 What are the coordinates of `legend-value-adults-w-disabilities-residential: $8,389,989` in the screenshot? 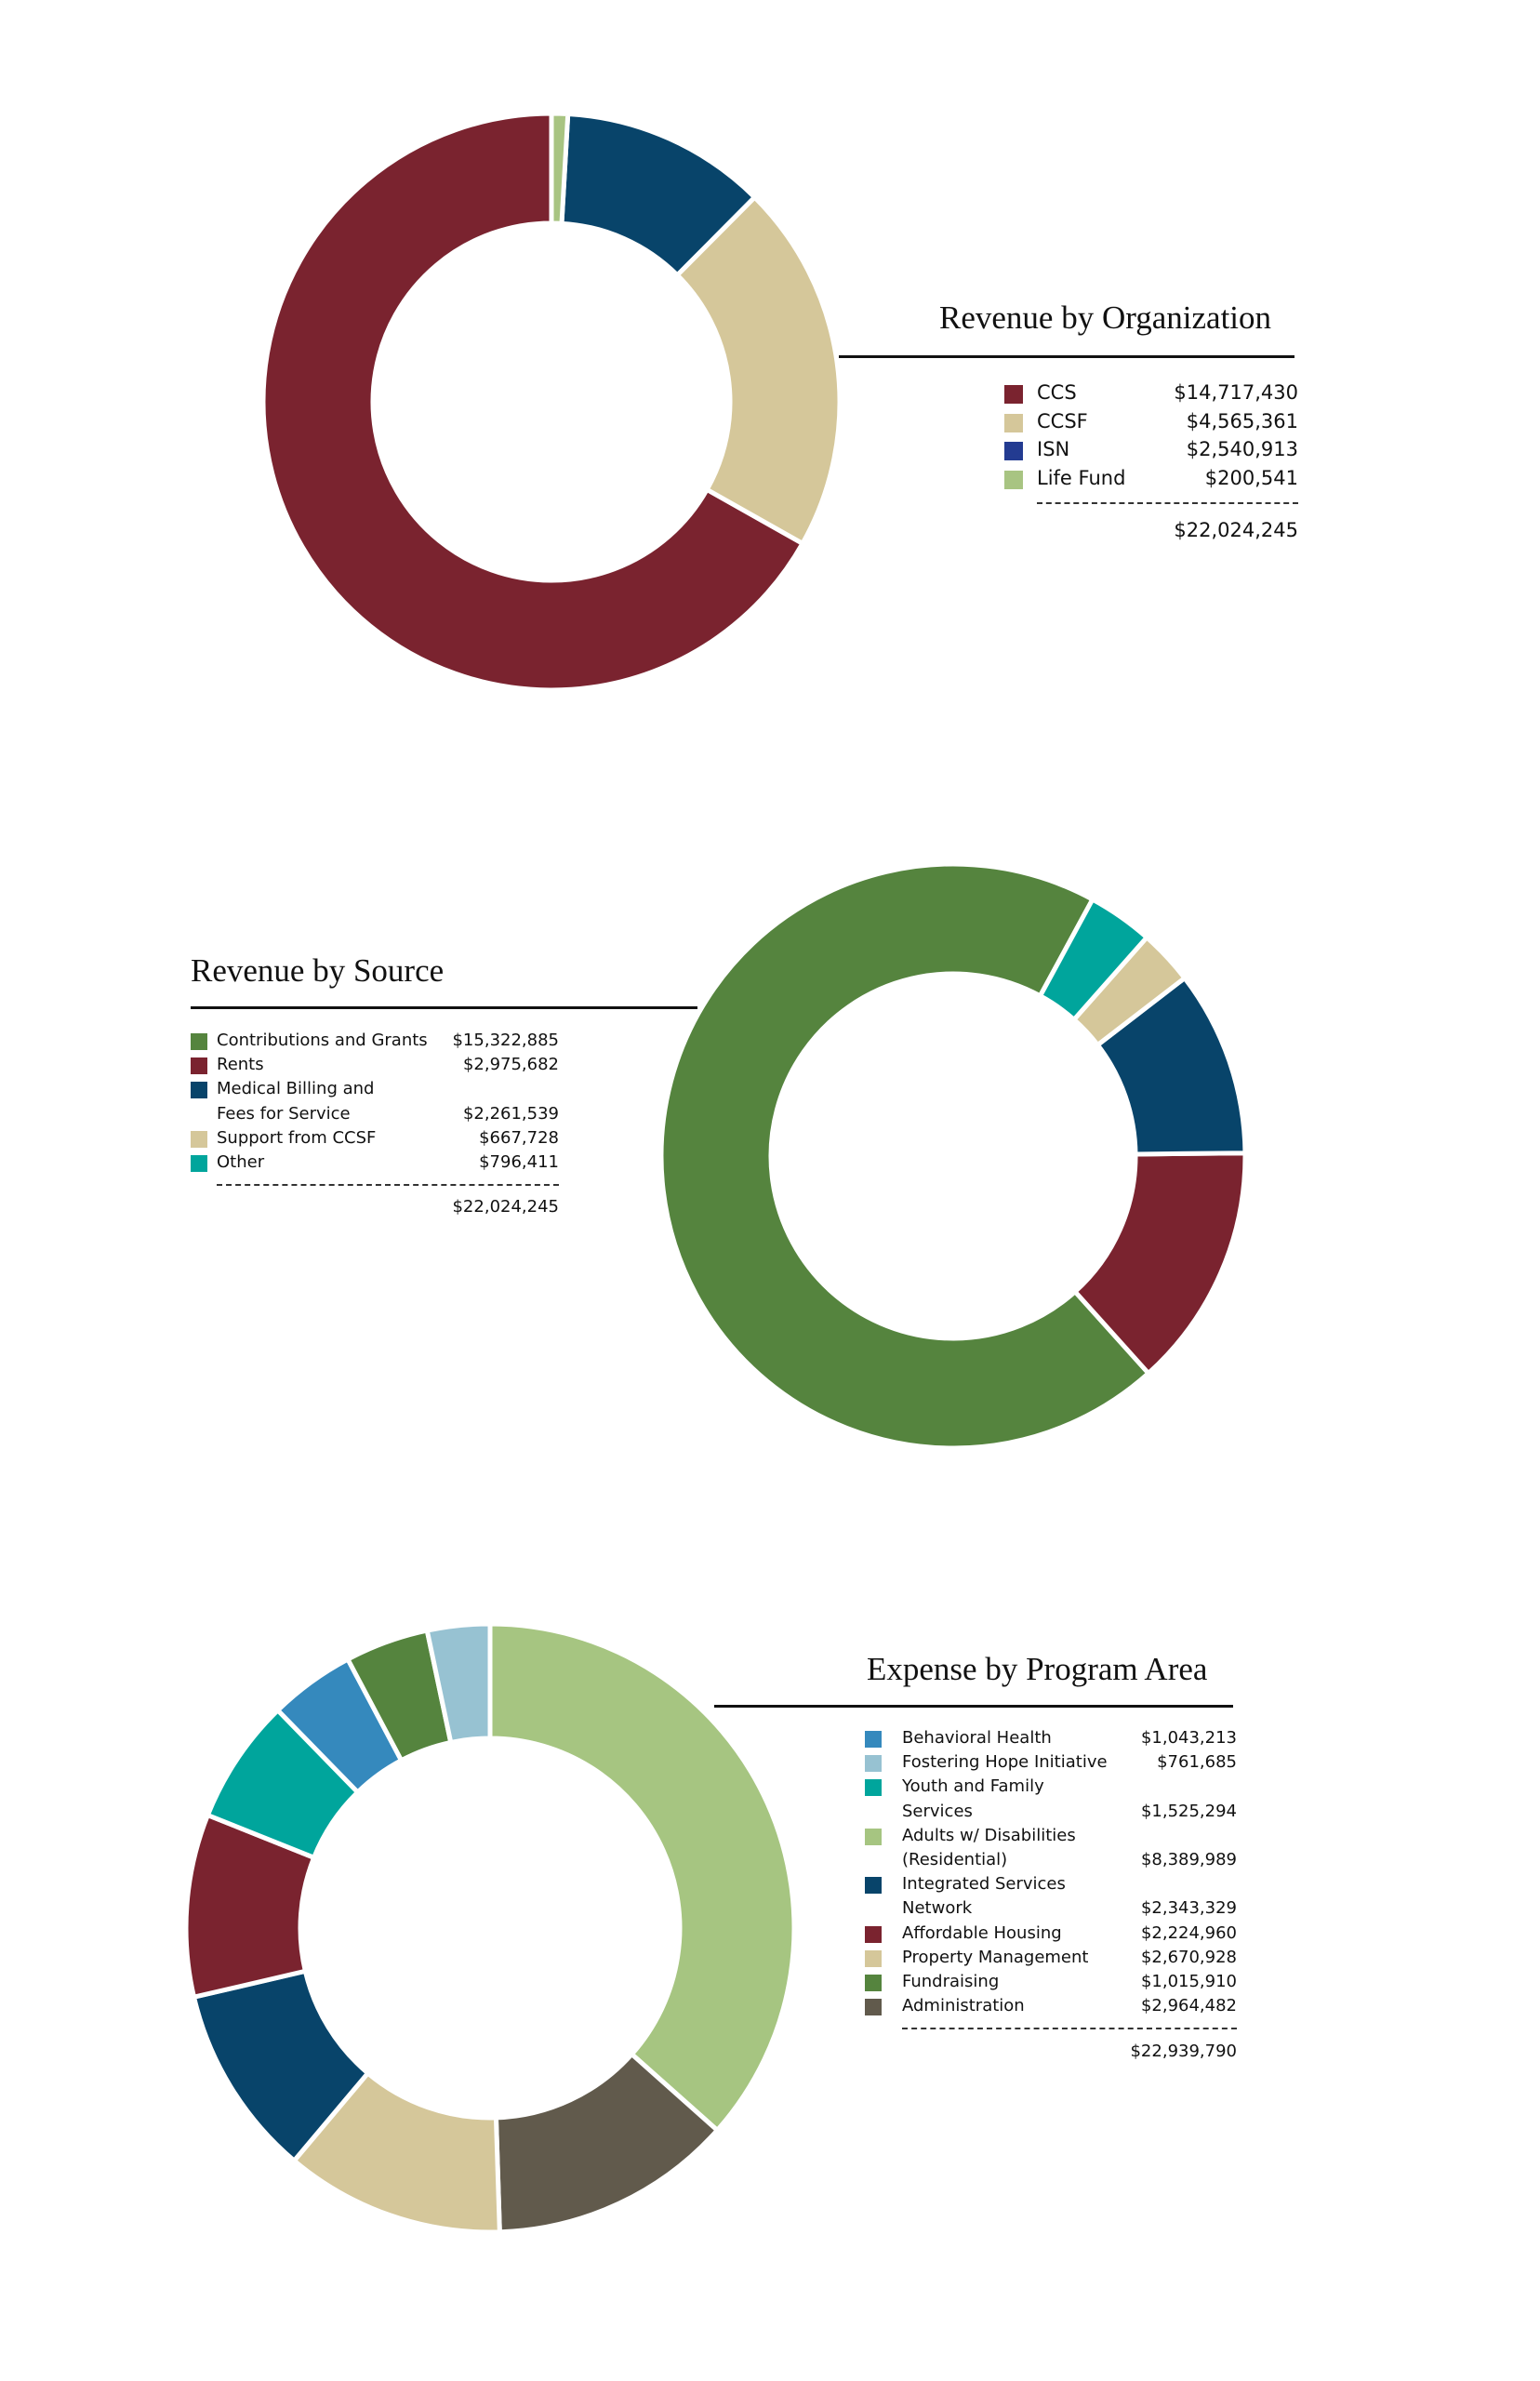 It's located at (1188, 1860).